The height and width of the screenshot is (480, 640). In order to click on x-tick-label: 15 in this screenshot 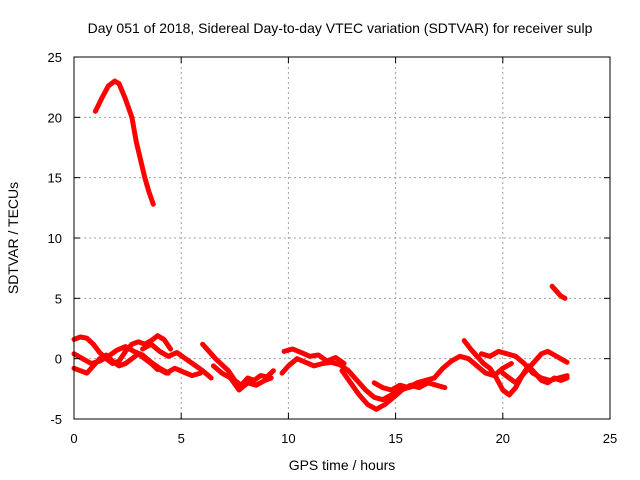, I will do `click(395, 438)`.